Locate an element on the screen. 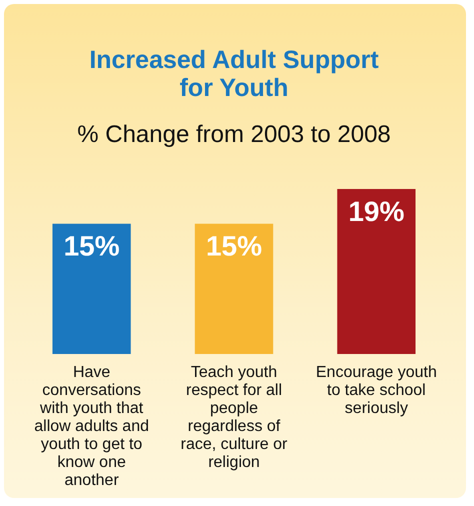 The height and width of the screenshot is (506, 474). chart-subtitle: % Change from 2003 to 2008 is located at coordinates (234, 134).